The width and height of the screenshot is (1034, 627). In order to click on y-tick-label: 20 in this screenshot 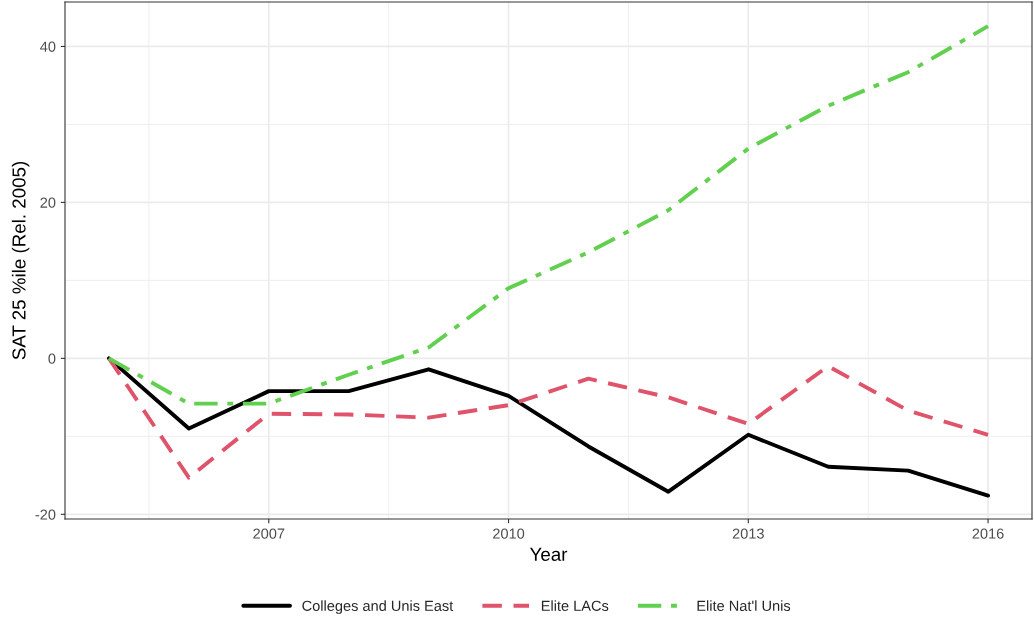, I will do `click(48, 202)`.